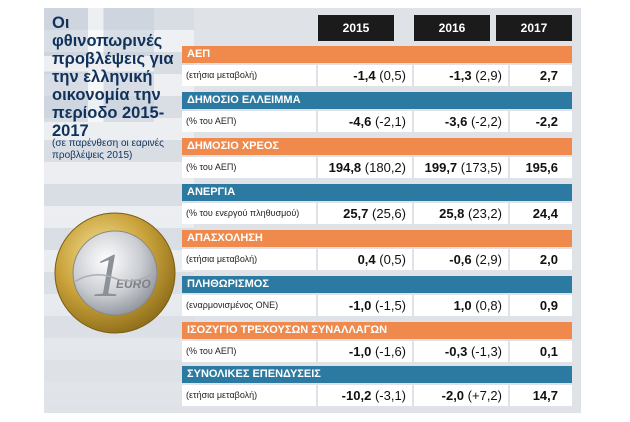 The width and height of the screenshot is (630, 422). Describe the element at coordinates (133, 284) in the screenshot. I see `coin-word: EURO` at that location.